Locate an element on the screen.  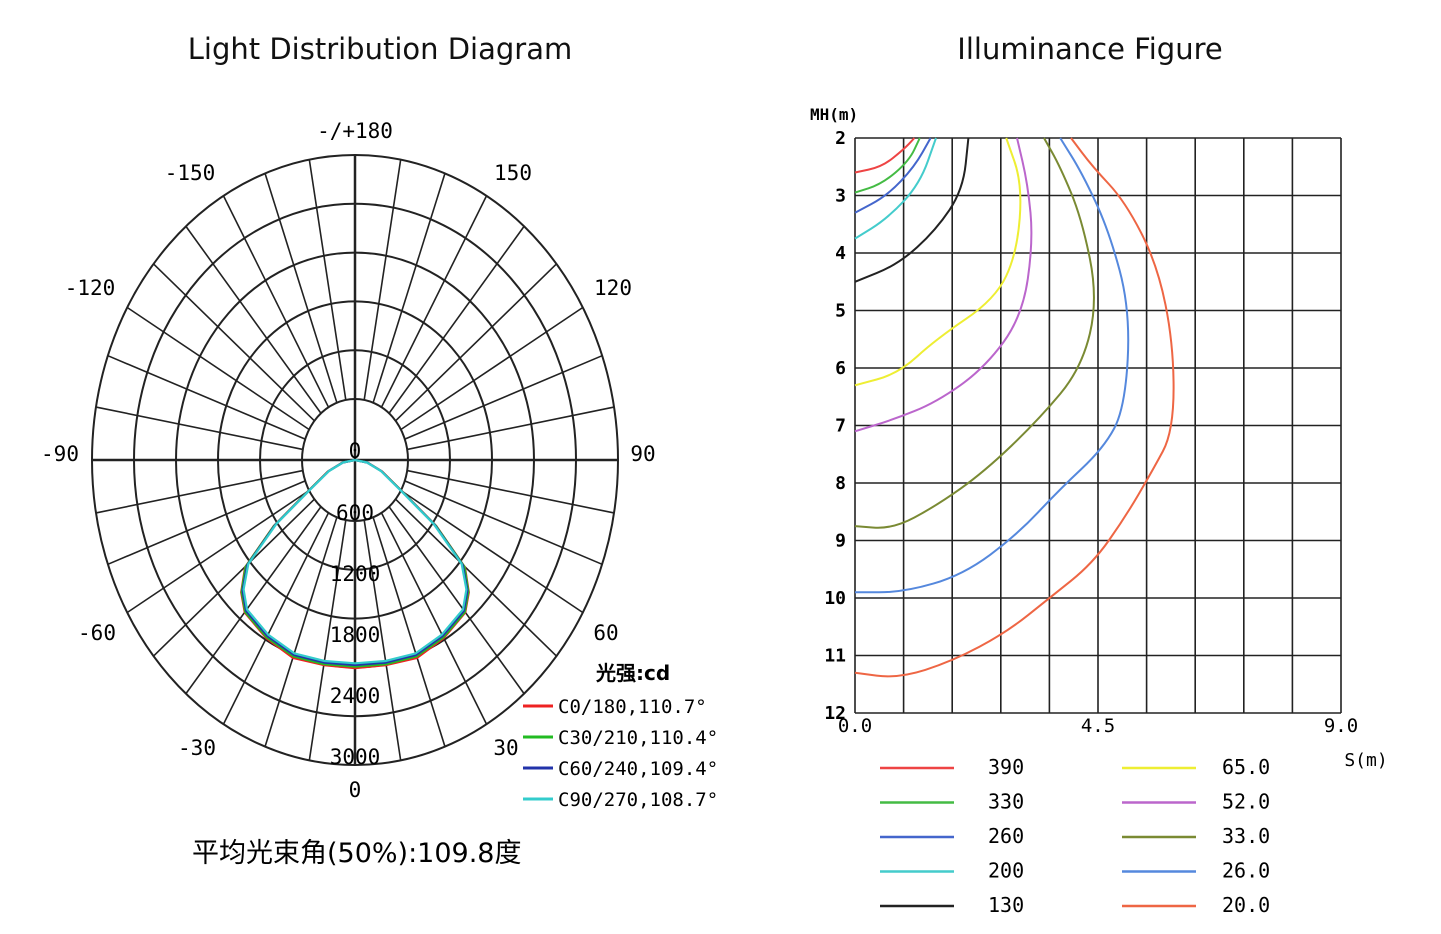
beam-angle-footer: 平均光束角(50%):109.8度 is located at coordinates (356, 853).